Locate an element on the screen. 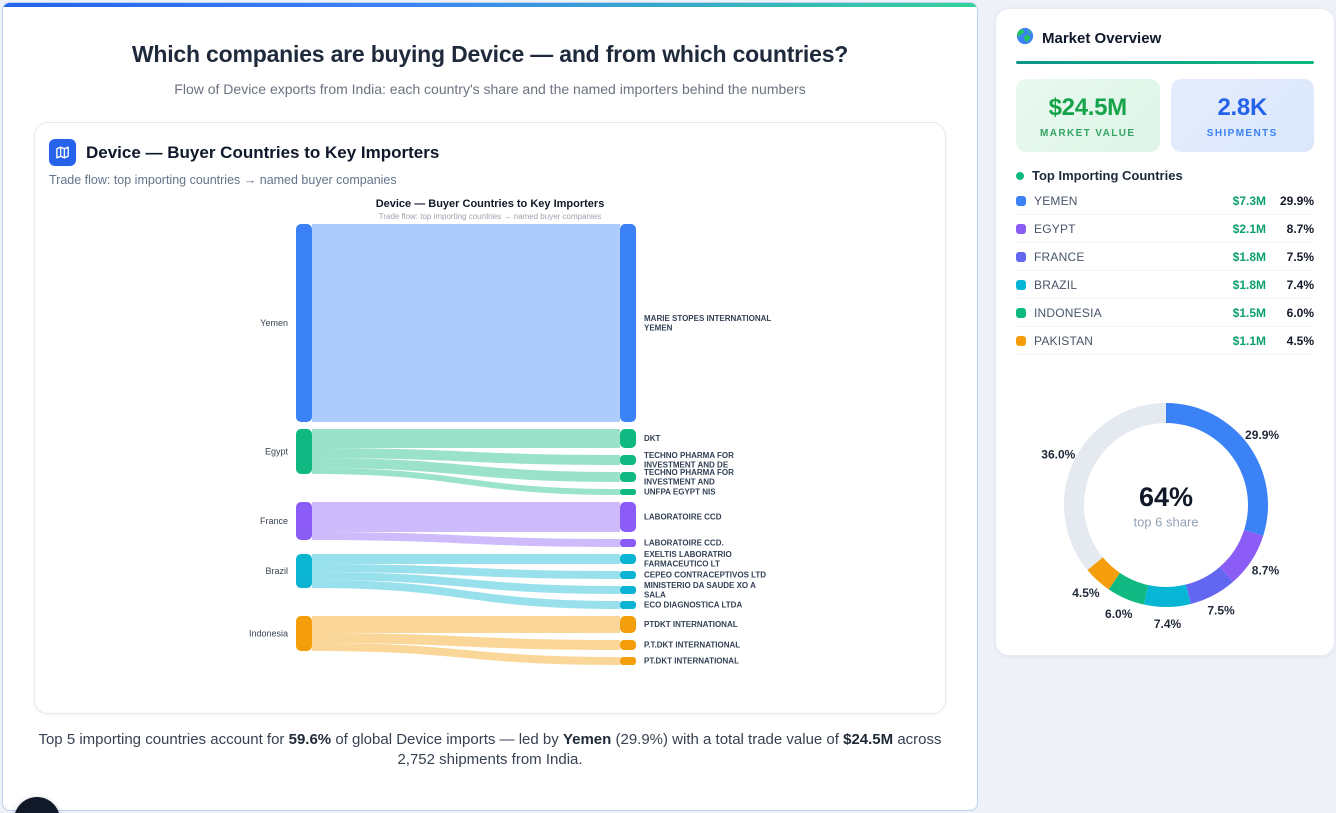 The image size is (1336, 813). country-row: EGYPT $2.1M 8.7% is located at coordinates (1165, 229).